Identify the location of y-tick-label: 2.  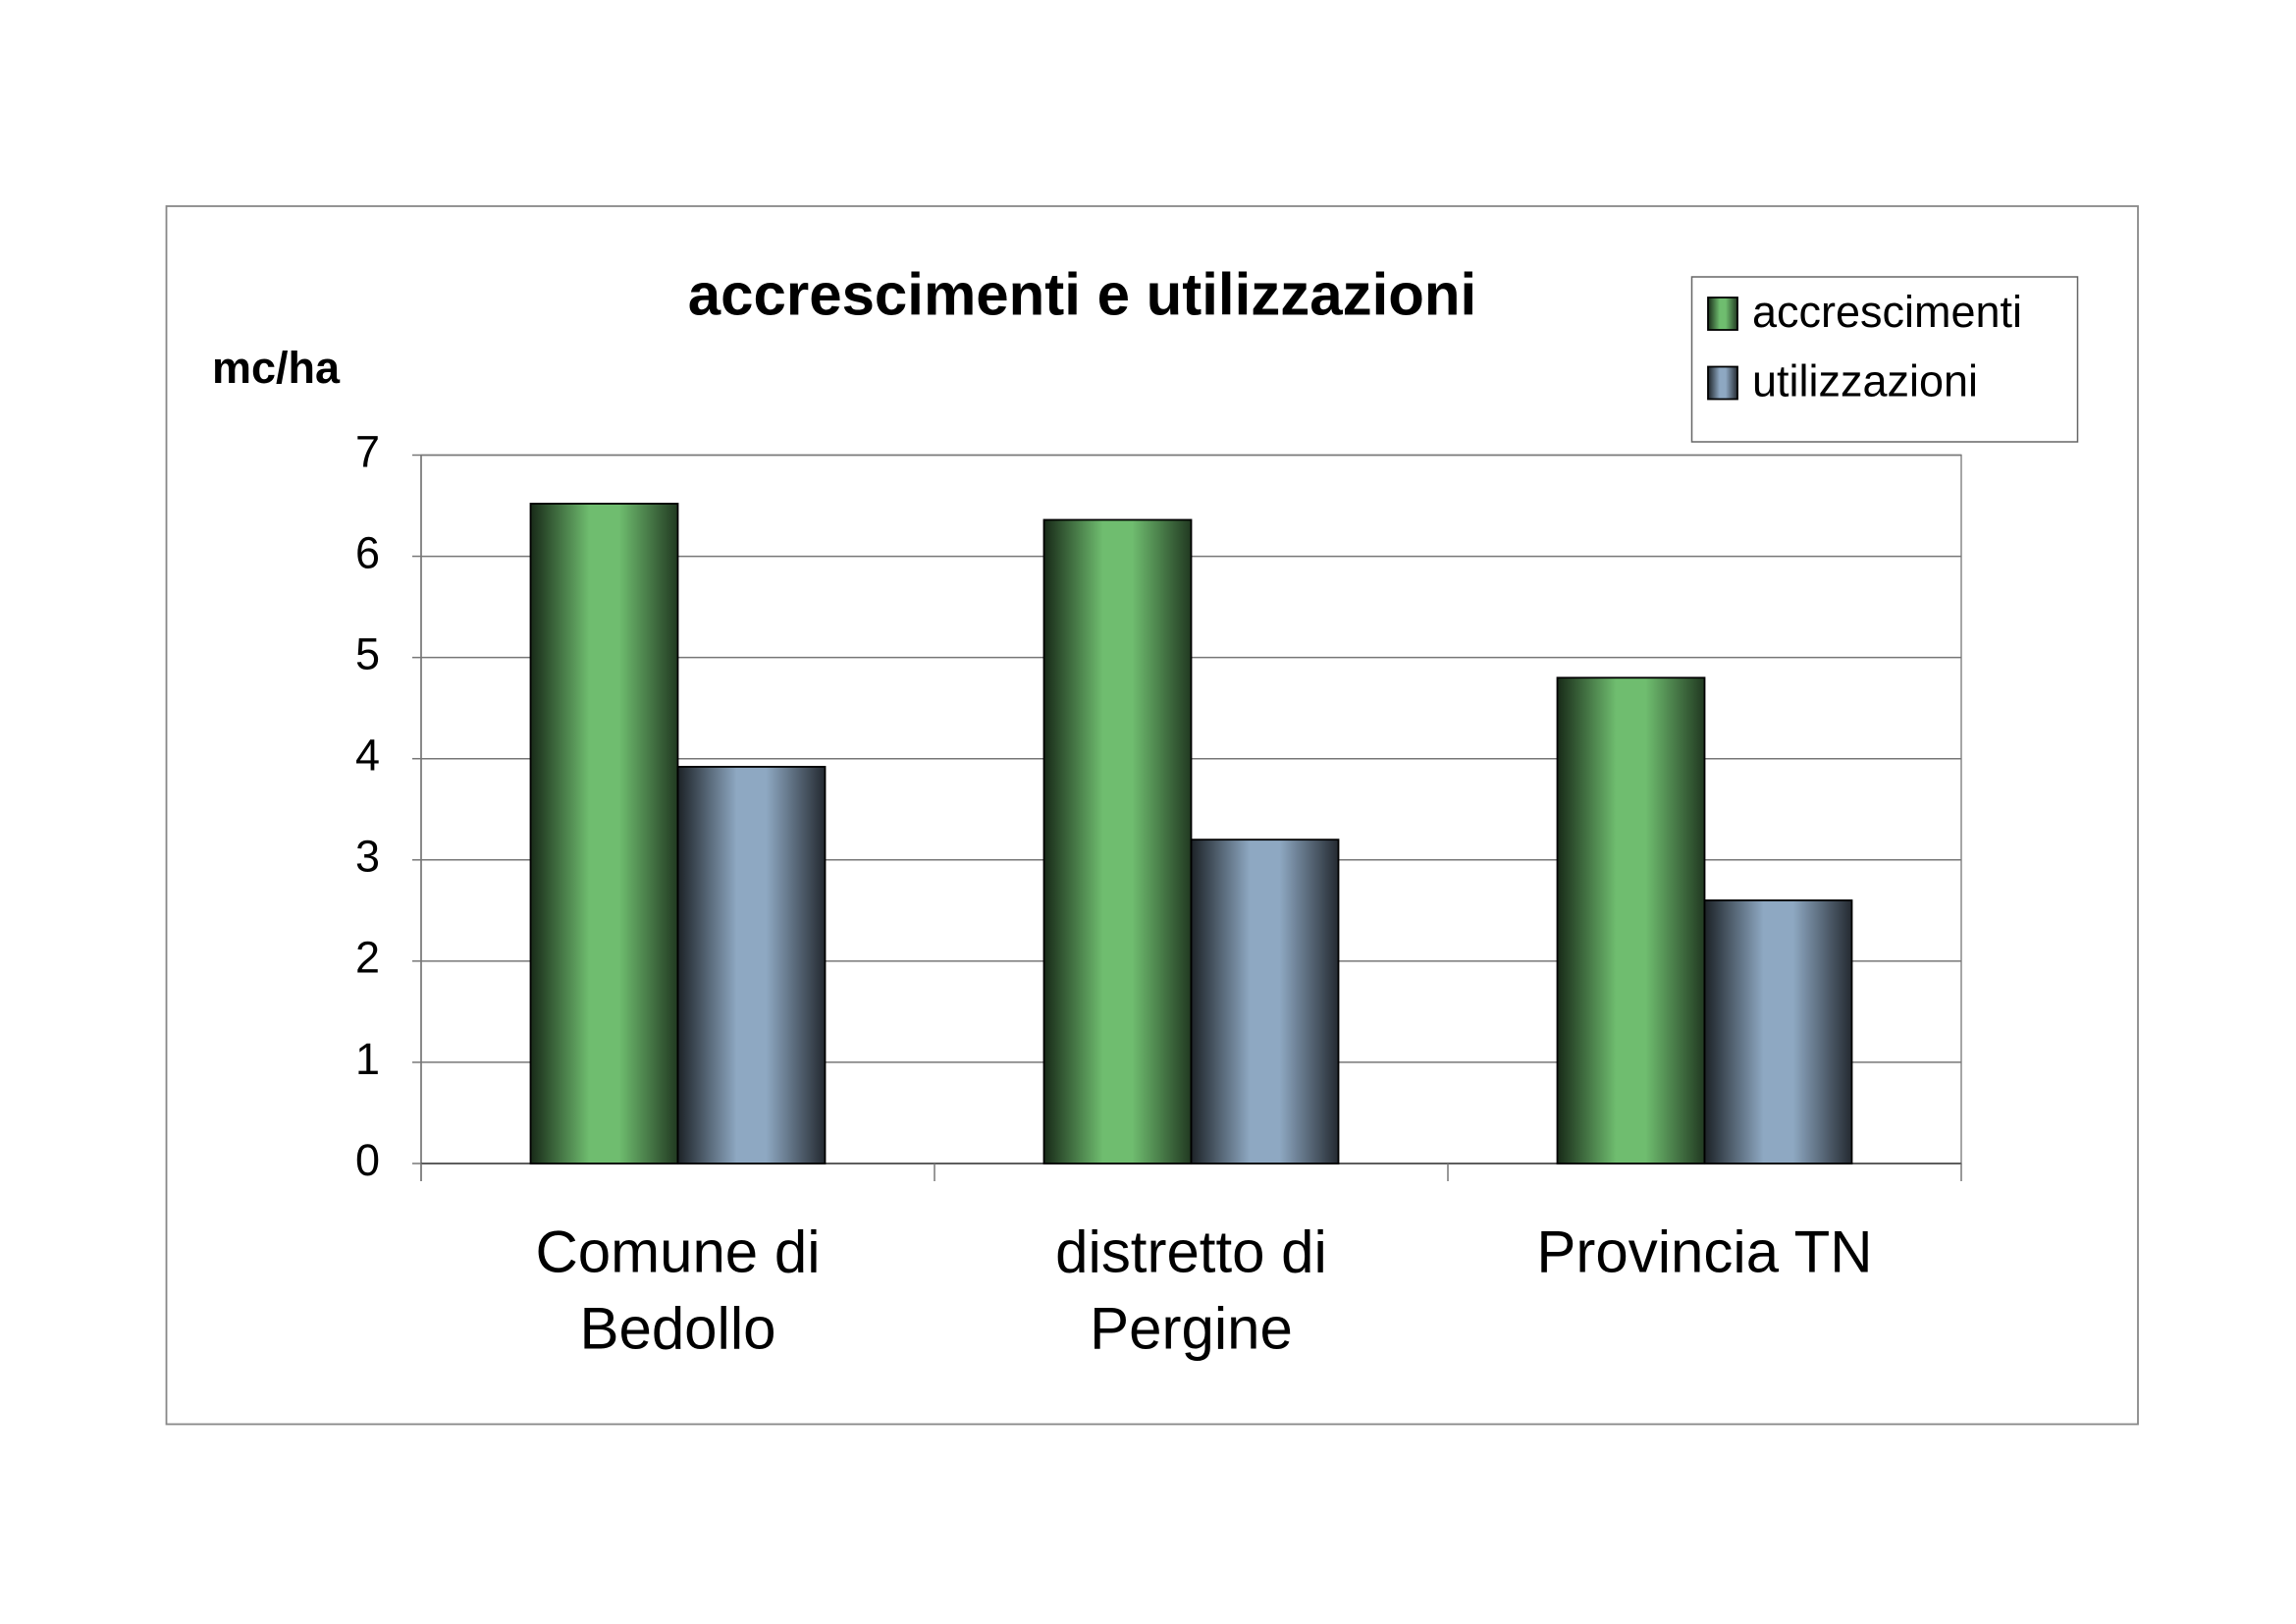
(368, 958).